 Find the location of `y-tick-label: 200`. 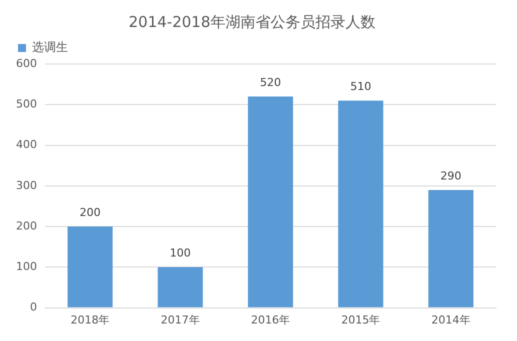

y-tick-label: 200 is located at coordinates (26, 225).